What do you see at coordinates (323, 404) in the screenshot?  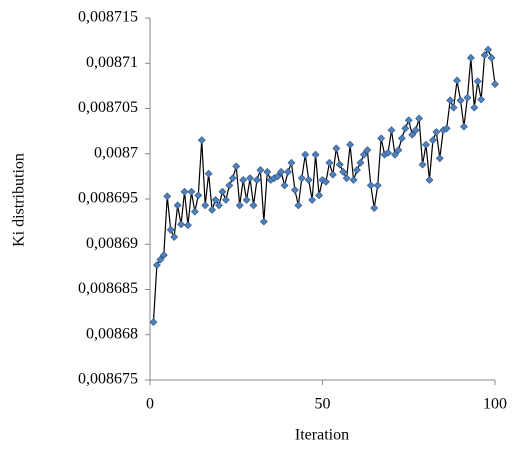 I see `x-tick-label: 50` at bounding box center [323, 404].